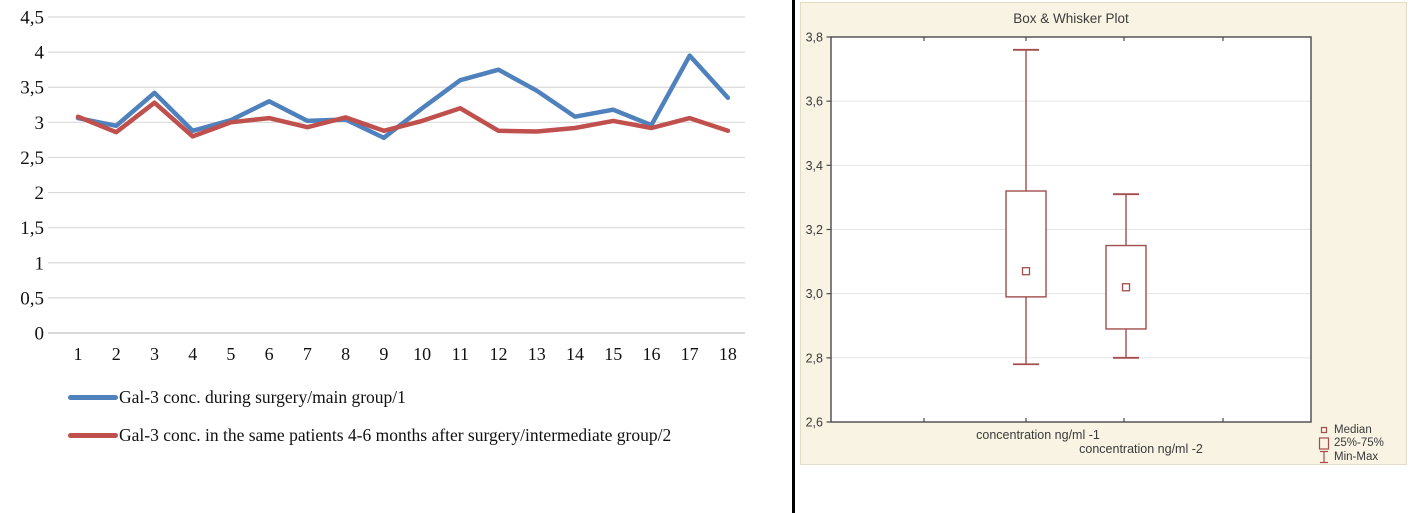 The image size is (1422, 513). Describe the element at coordinates (32, 158) in the screenshot. I see `y-axis-tick-label: 2,5` at that location.